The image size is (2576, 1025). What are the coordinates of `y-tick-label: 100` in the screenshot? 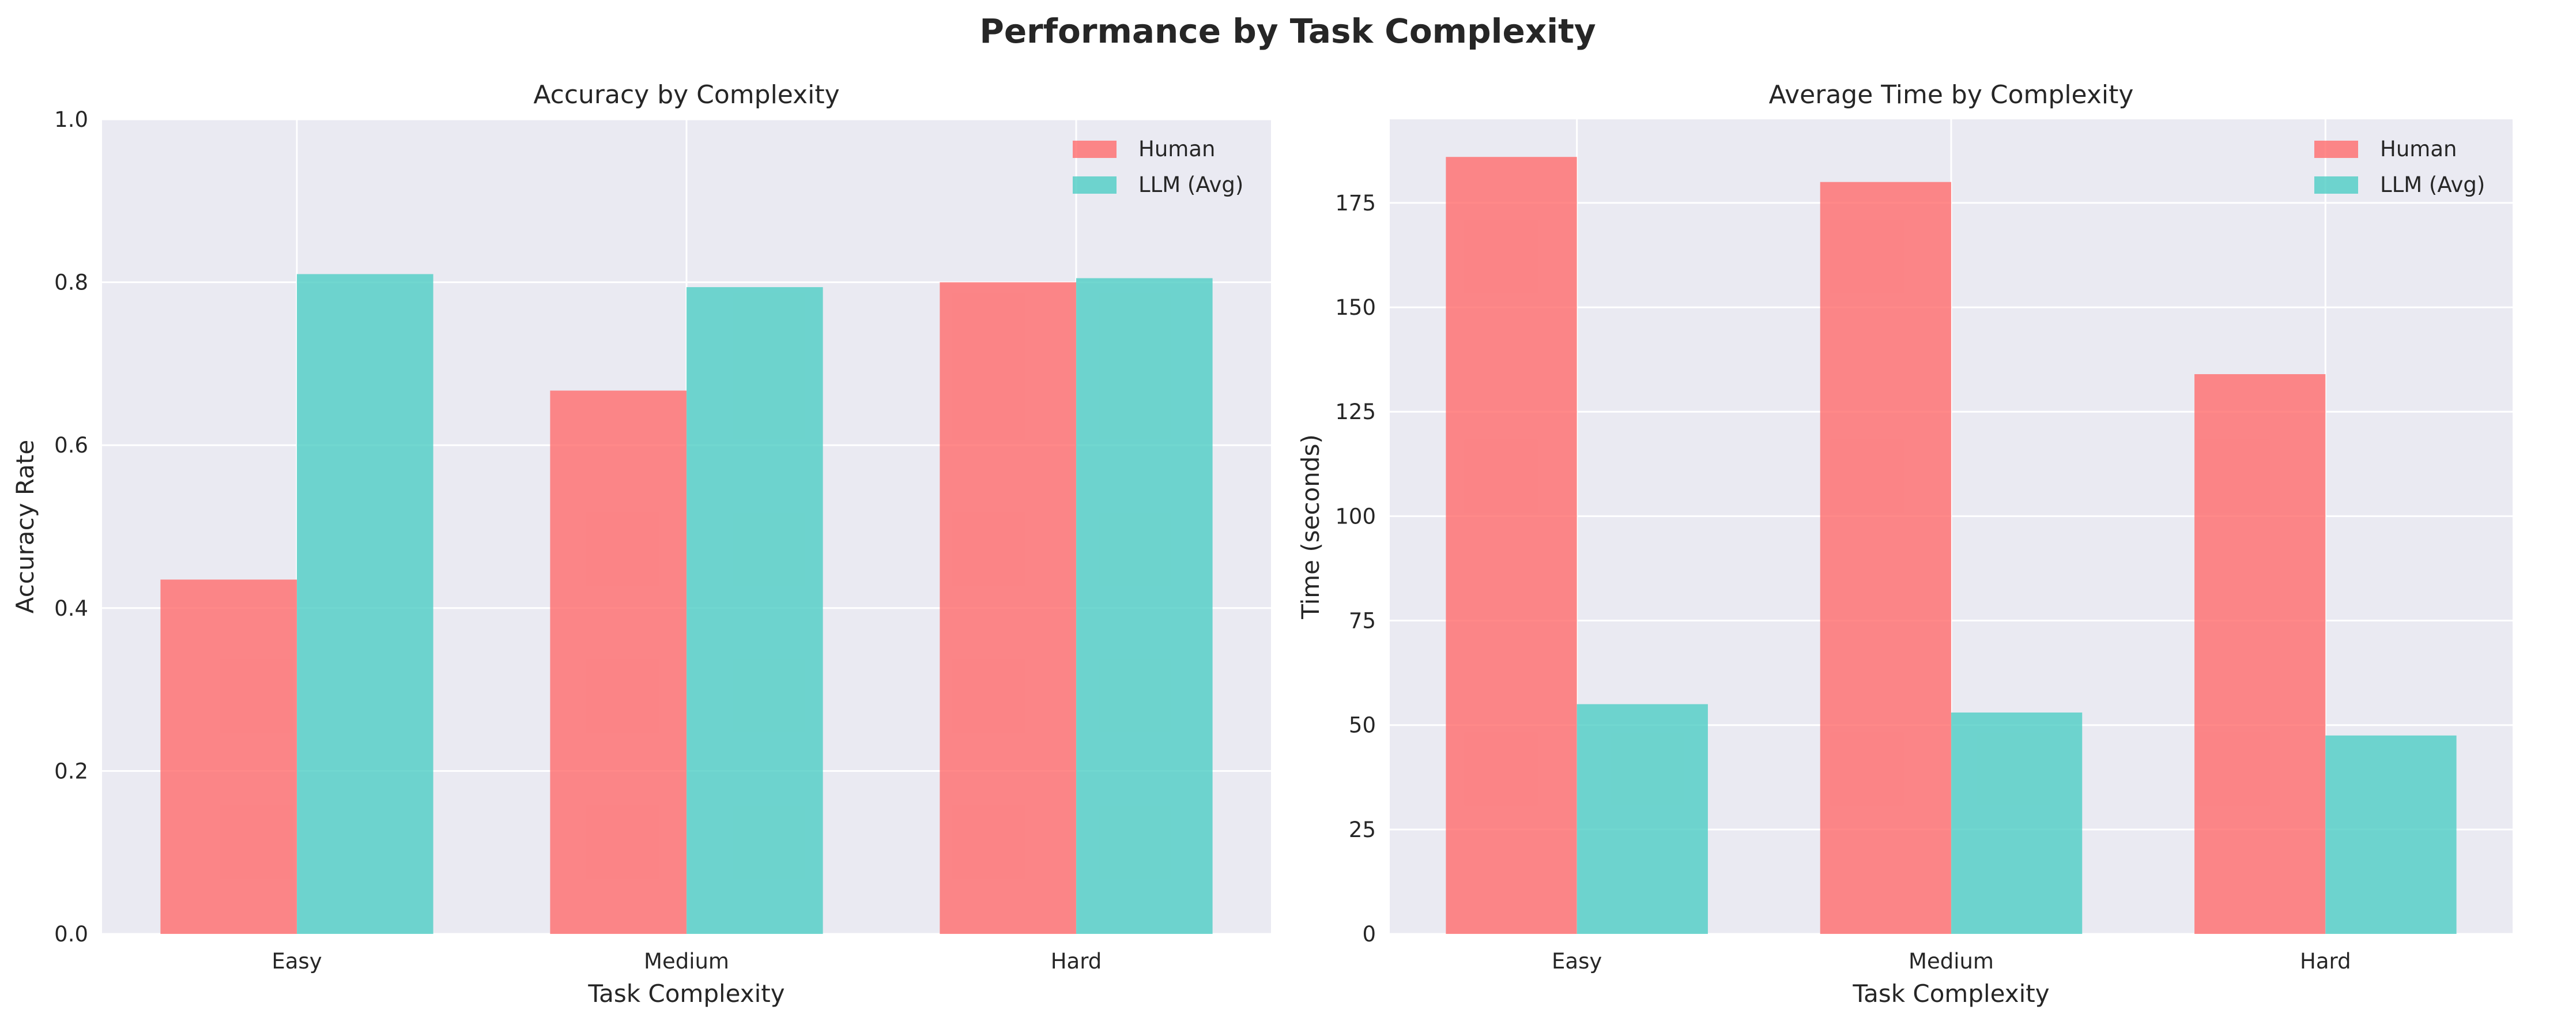 It's located at (1355, 516).